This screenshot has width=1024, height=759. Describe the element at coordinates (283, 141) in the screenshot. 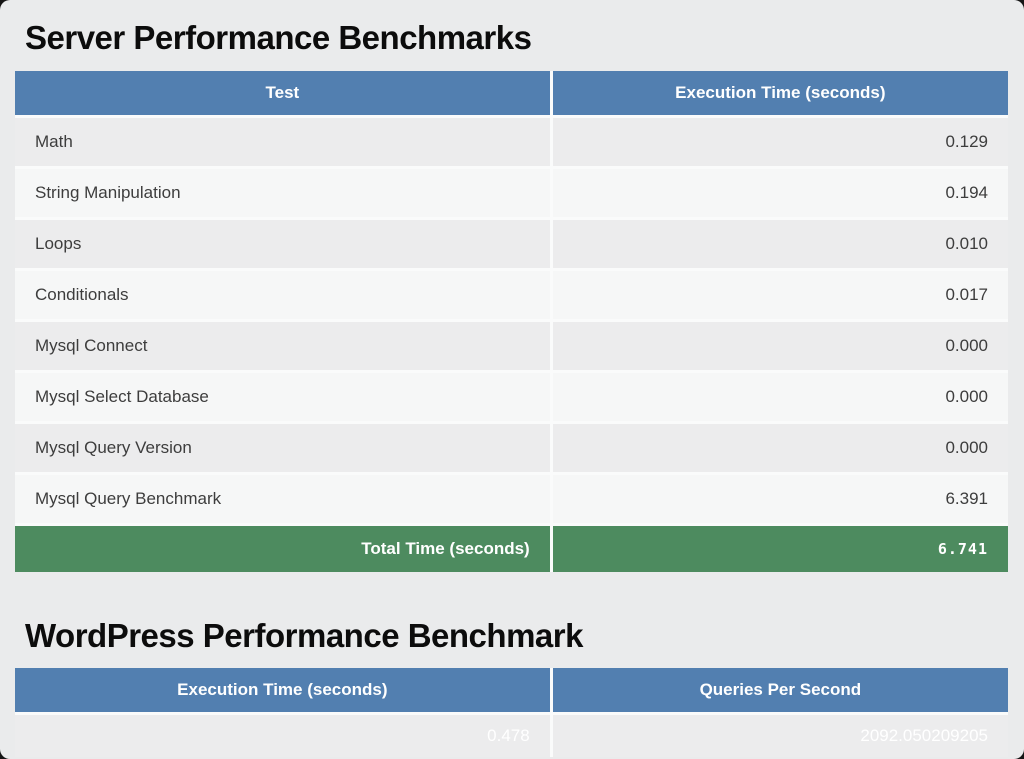

I see `test-name-cell: Math` at that location.